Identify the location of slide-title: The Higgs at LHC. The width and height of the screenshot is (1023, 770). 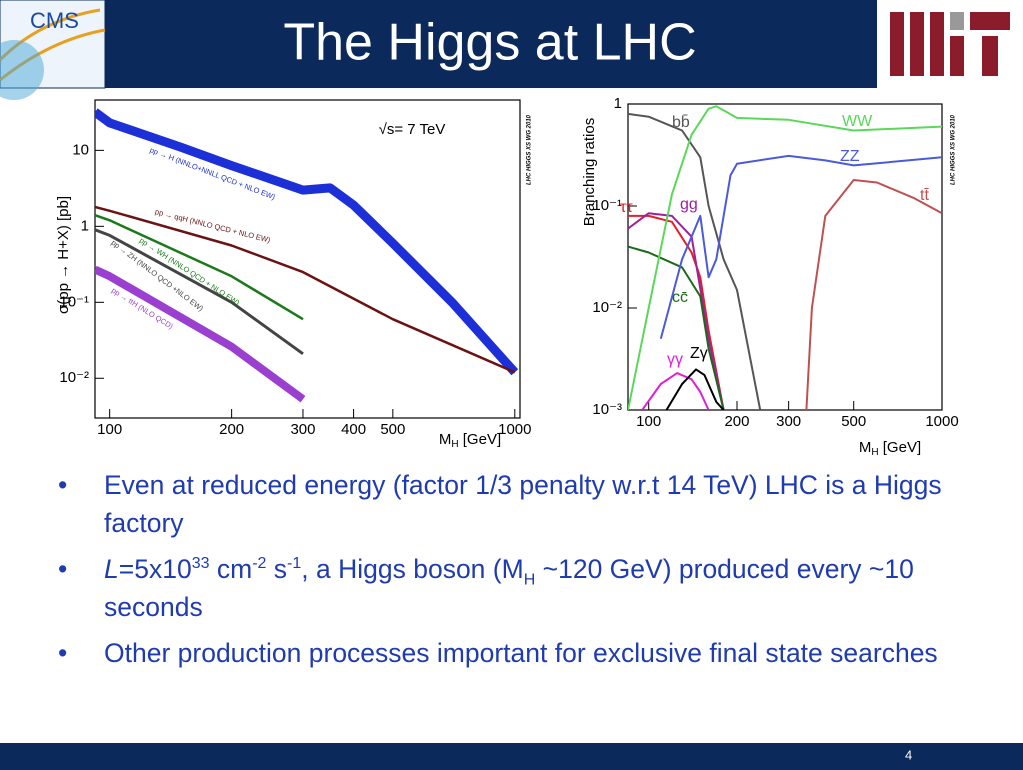
(489, 43).